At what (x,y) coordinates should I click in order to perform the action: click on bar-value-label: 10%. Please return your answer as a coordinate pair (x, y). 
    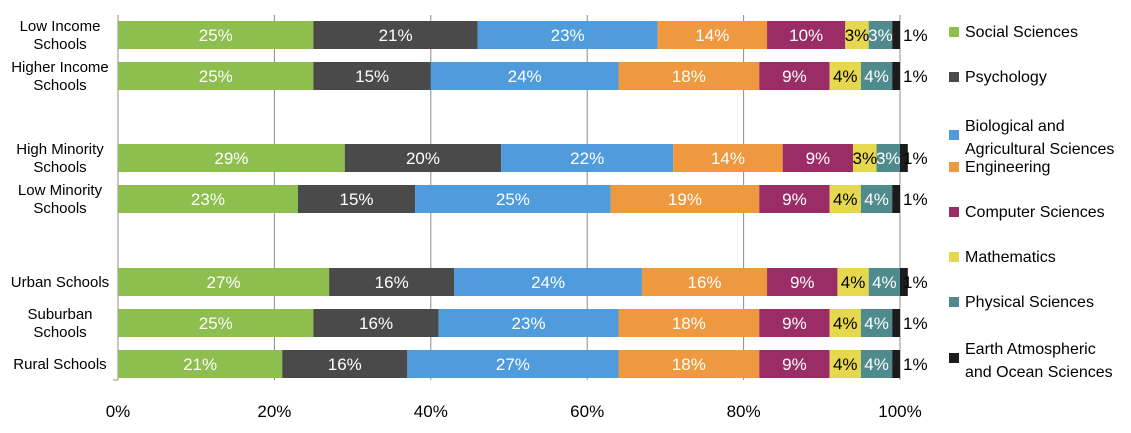
    Looking at the image, I should click on (806, 35).